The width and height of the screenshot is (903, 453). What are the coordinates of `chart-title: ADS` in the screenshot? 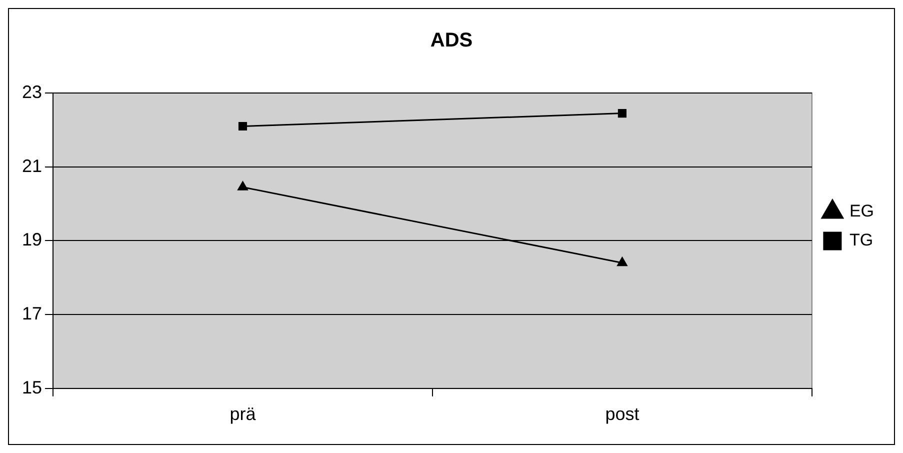 It's located at (451, 41).